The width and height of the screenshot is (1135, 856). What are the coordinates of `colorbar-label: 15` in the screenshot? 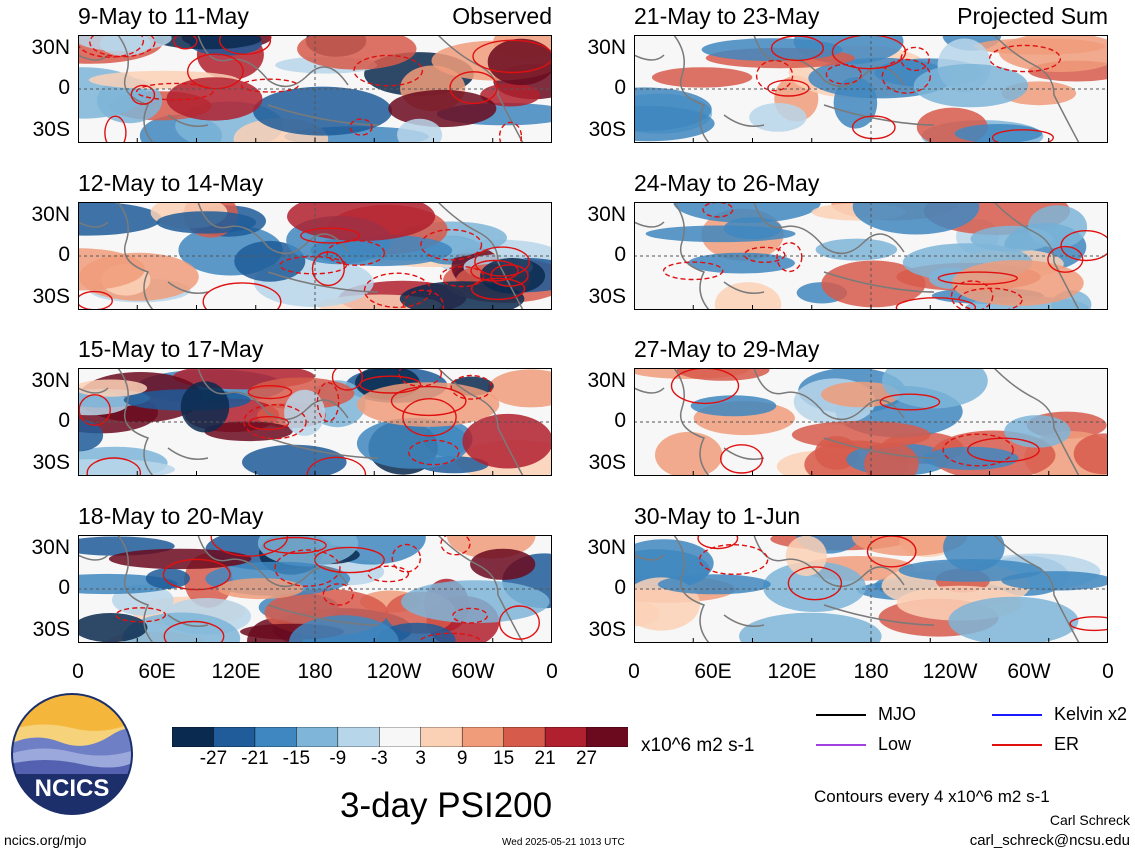 It's located at (504, 758).